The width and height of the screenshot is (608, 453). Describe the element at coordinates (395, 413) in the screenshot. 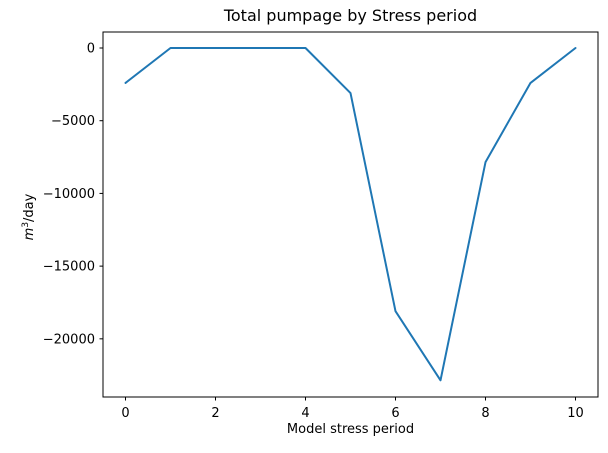

I see `x-tick-label: 6` at that location.